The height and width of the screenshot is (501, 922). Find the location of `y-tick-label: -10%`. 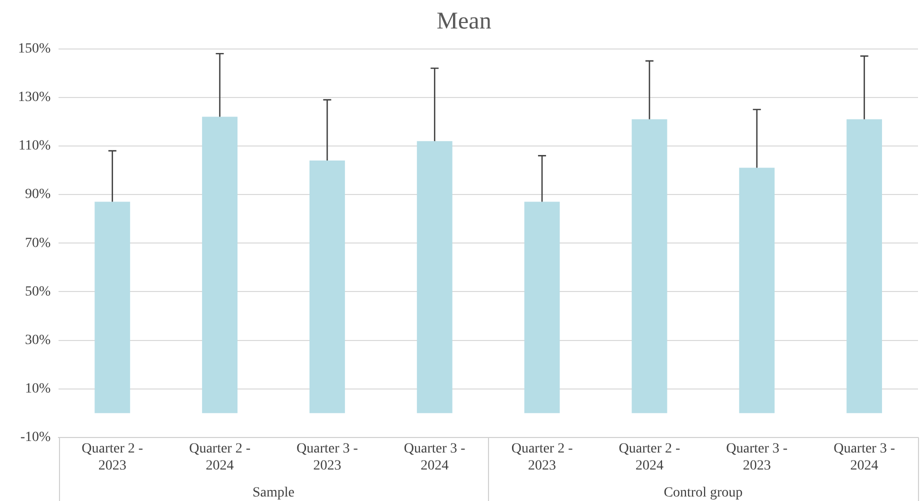

y-tick-label: -10% is located at coordinates (35, 438).